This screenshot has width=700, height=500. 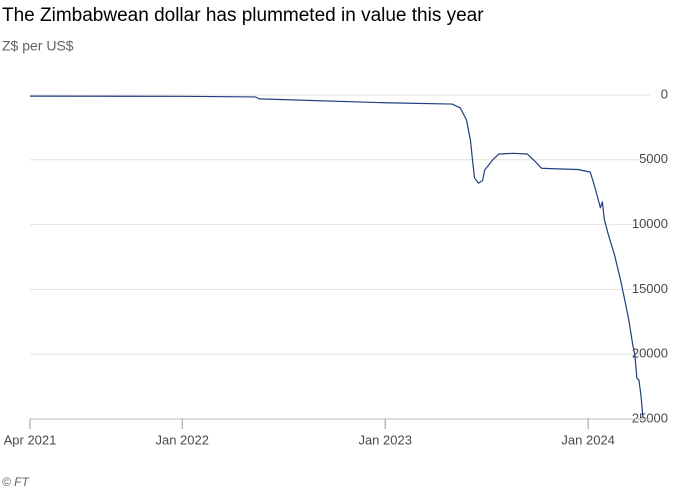 I want to click on source: © FT, so click(x=16, y=482).